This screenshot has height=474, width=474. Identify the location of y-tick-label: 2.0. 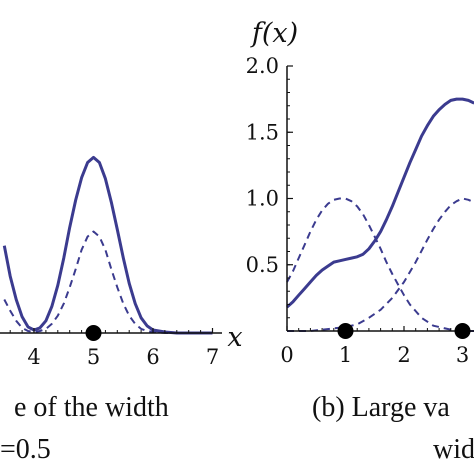
(262, 66).